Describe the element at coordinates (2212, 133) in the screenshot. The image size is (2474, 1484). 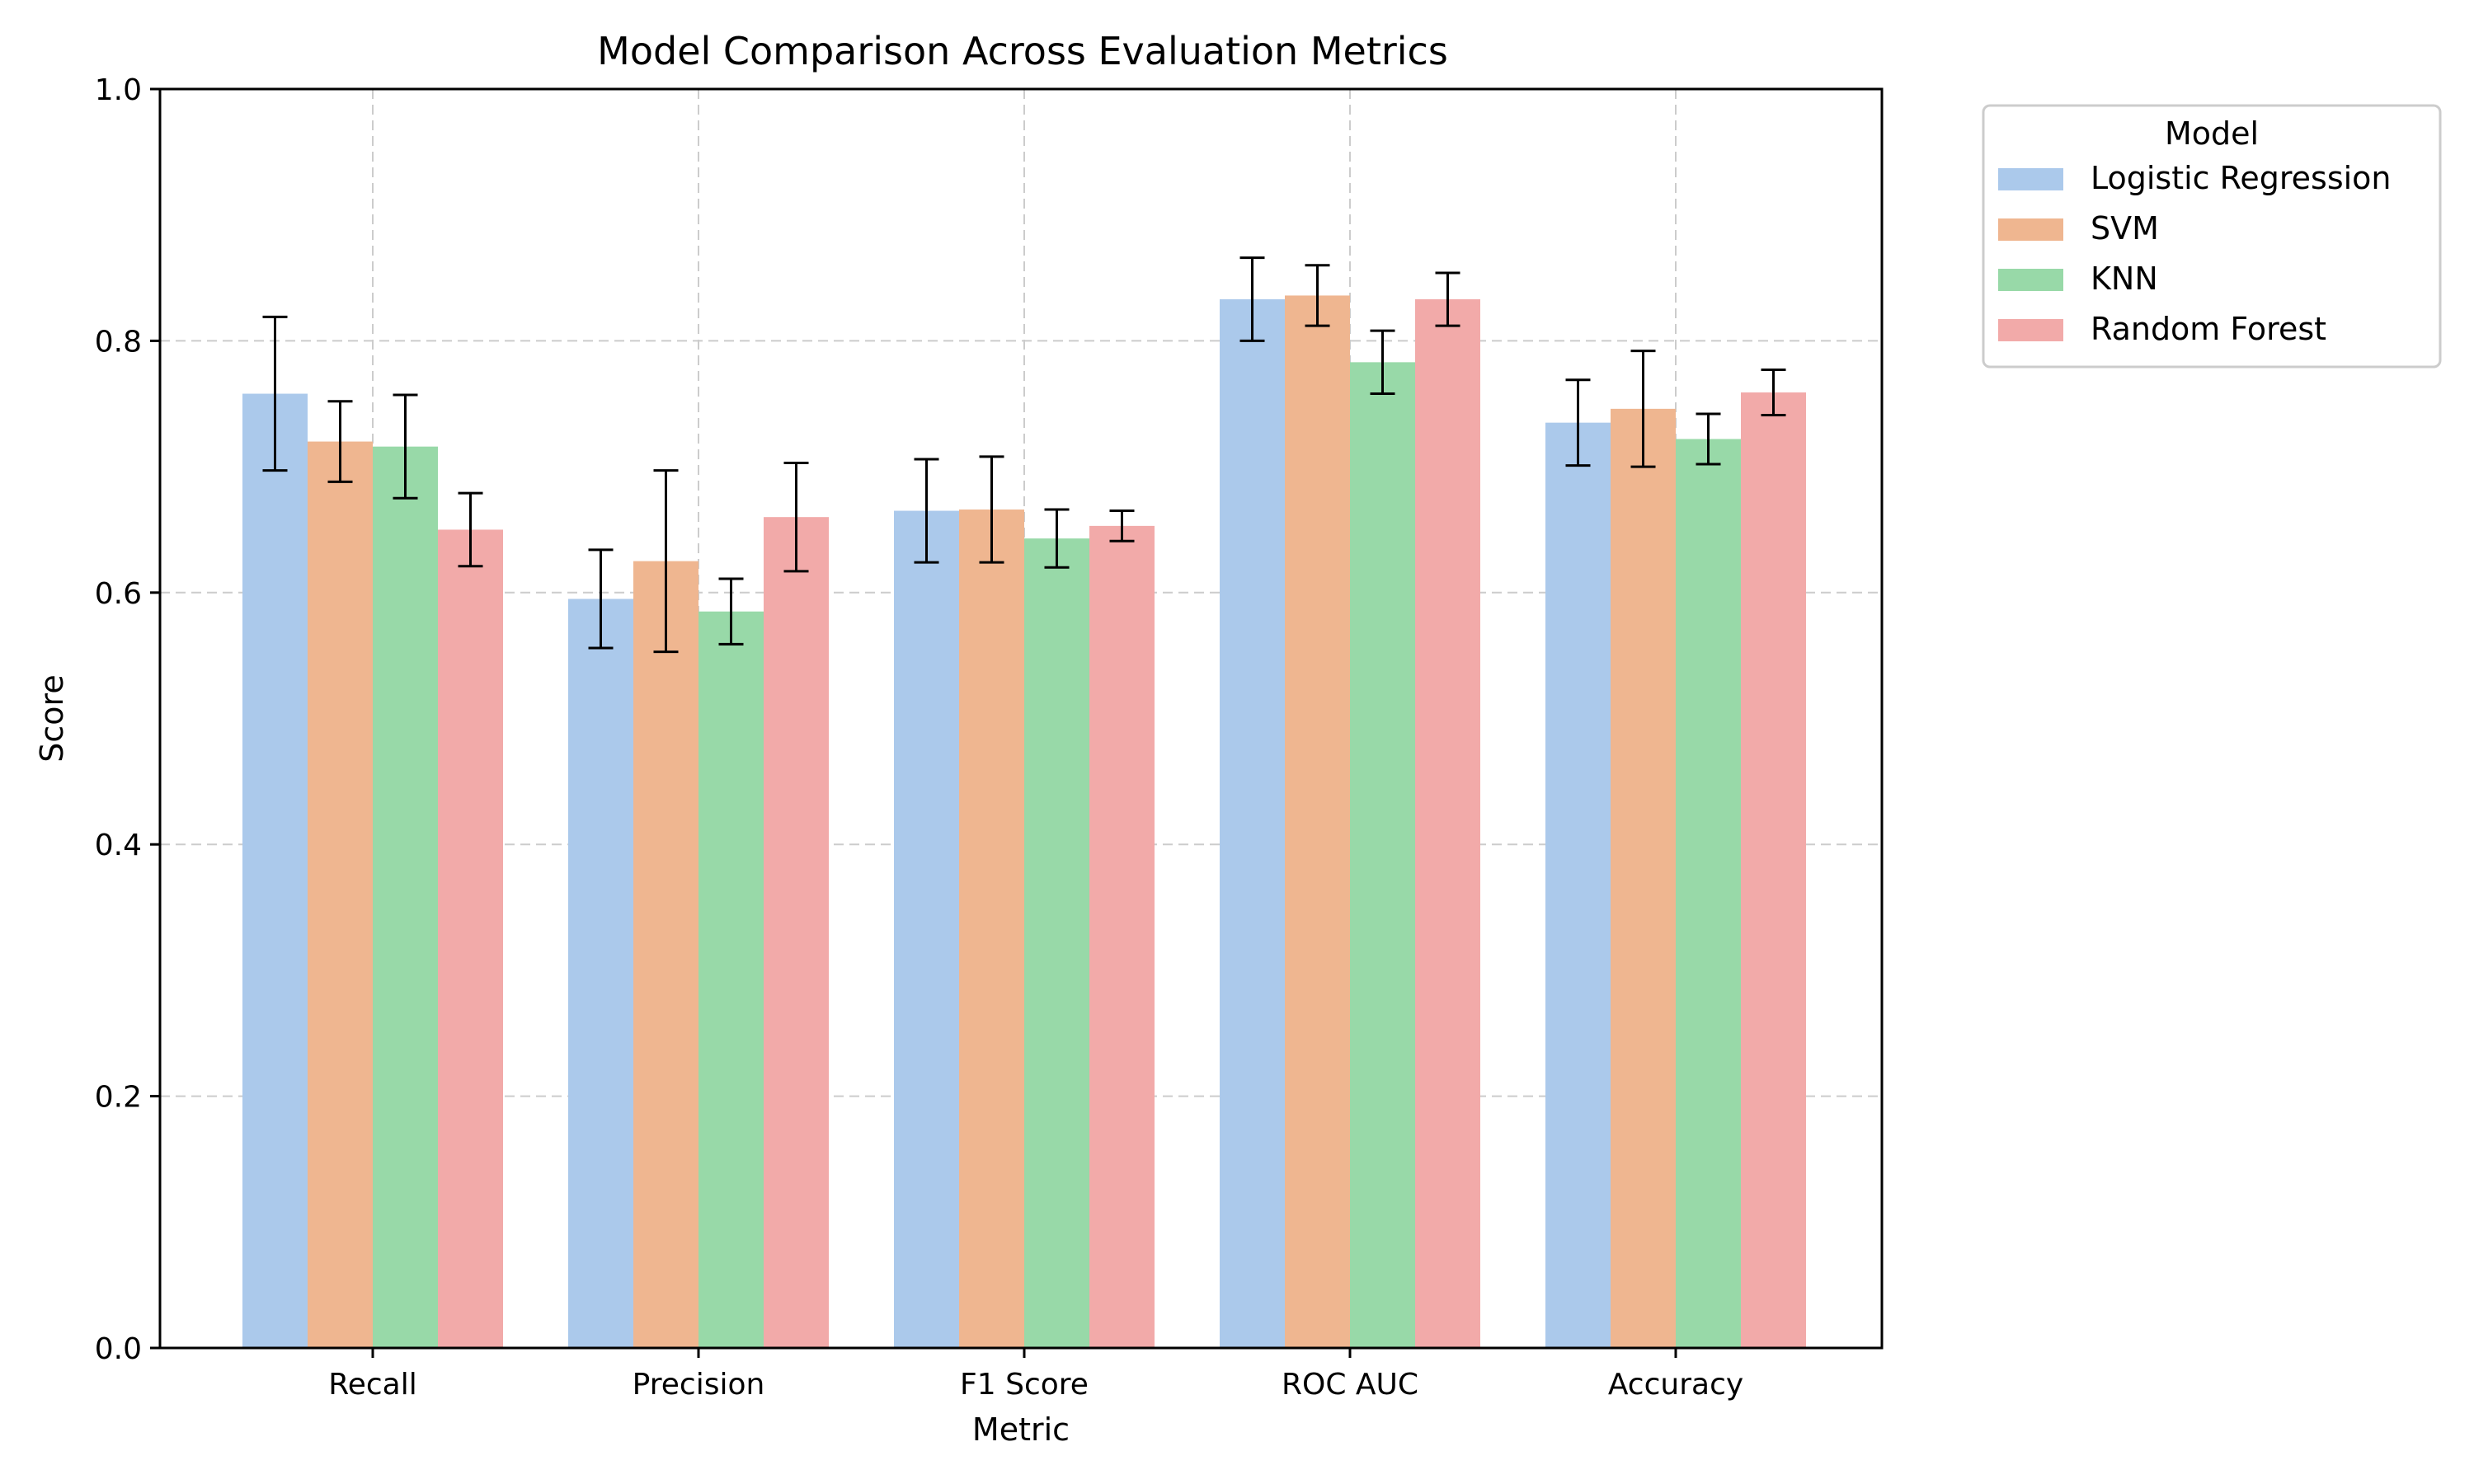
I see `legend-title: Model` at that location.